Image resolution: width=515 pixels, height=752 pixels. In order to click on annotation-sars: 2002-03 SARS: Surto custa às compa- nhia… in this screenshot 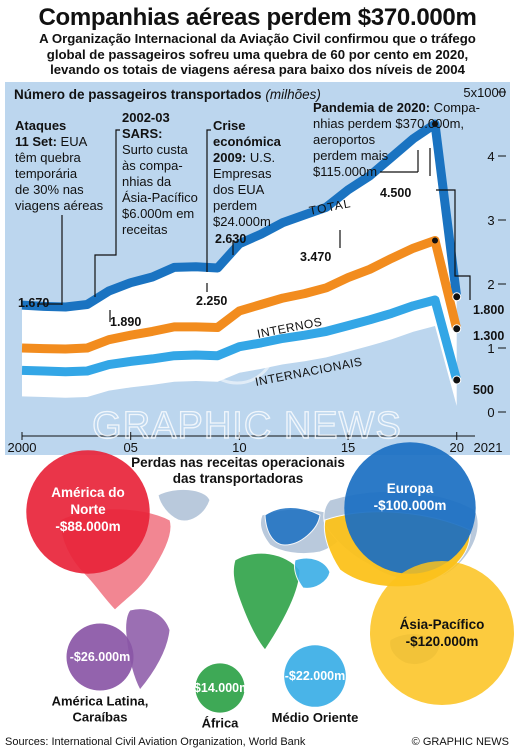, I will do `click(146, 203)`.